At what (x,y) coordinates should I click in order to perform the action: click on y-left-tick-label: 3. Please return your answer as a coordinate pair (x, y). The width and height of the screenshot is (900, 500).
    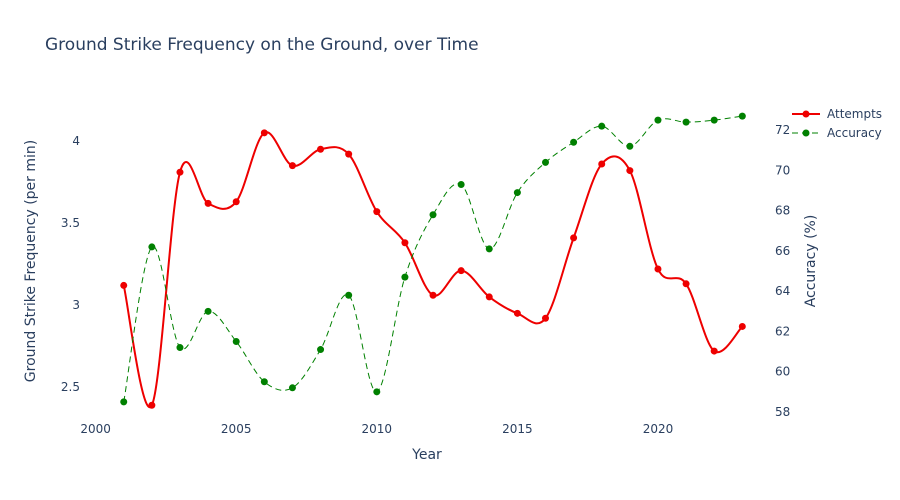
    Looking at the image, I should click on (76, 305).